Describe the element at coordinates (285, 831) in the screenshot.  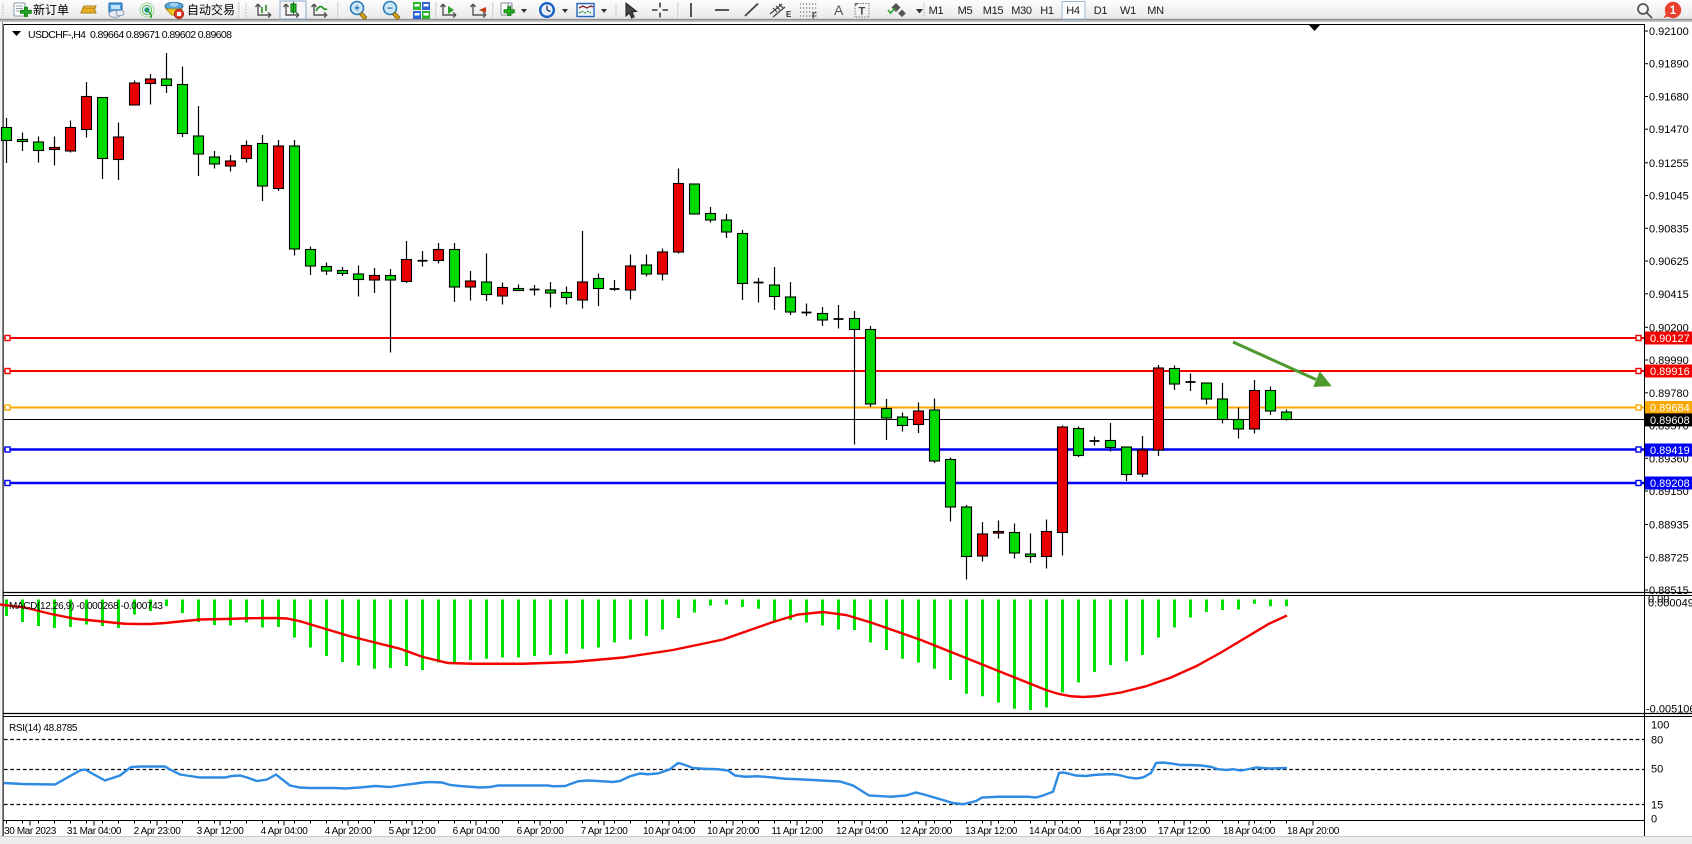
I see `svg-text: 4 Apr 04:00` at that location.